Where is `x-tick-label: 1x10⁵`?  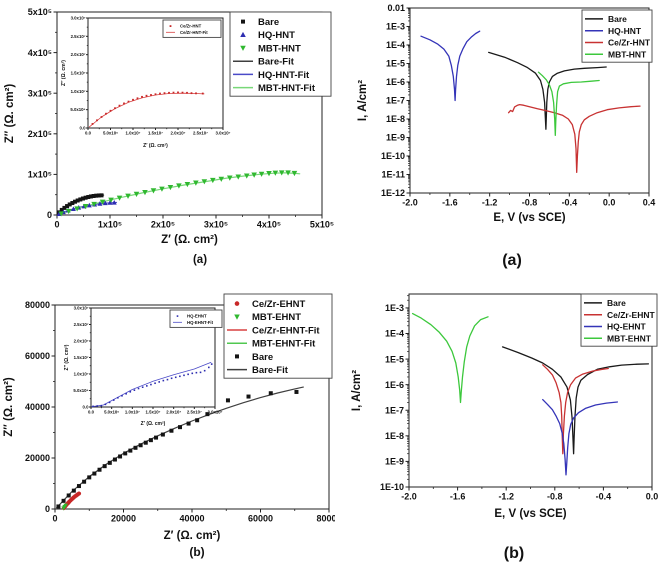 x-tick-label: 1x10⁵ is located at coordinates (110, 225).